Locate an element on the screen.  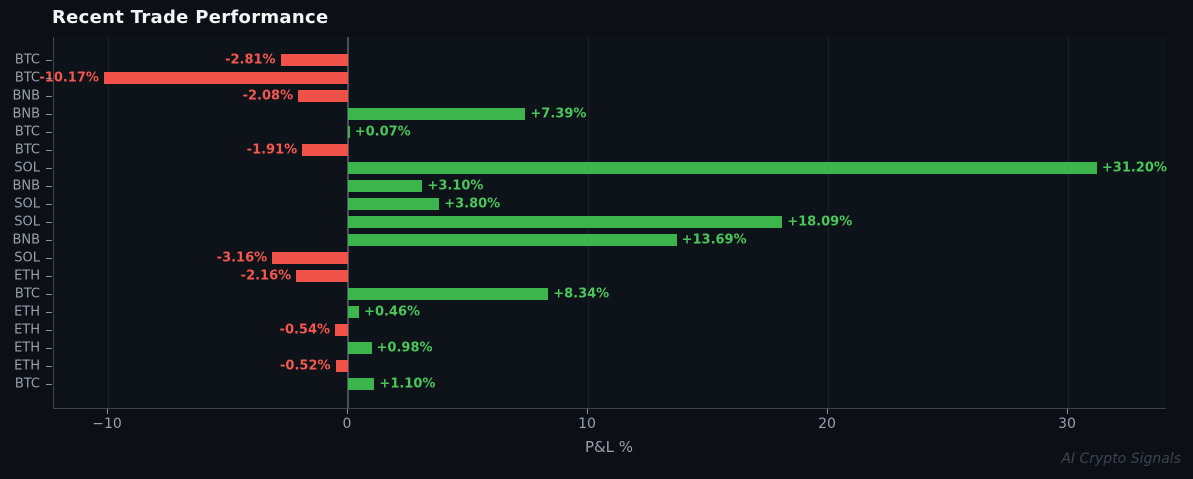
x-tick-label: 10 is located at coordinates (587, 424).